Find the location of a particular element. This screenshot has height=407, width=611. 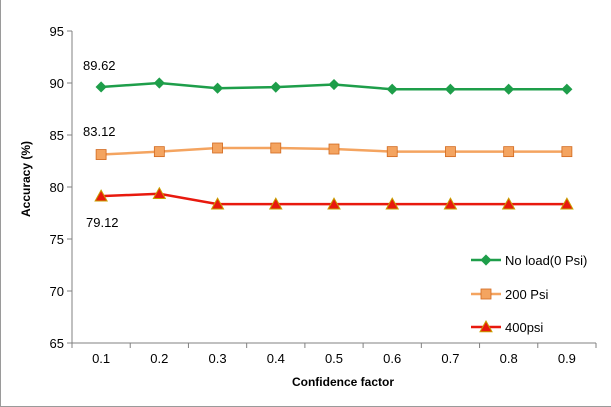

legend-label-no-load-0-psi: No load(0 Psi) is located at coordinates (546, 260).